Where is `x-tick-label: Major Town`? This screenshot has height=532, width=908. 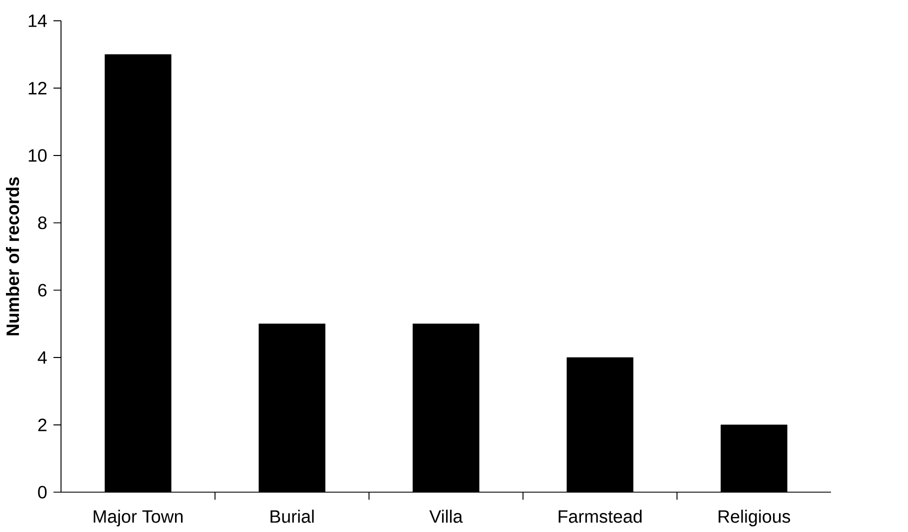 x-tick-label: Major Town is located at coordinates (138, 518).